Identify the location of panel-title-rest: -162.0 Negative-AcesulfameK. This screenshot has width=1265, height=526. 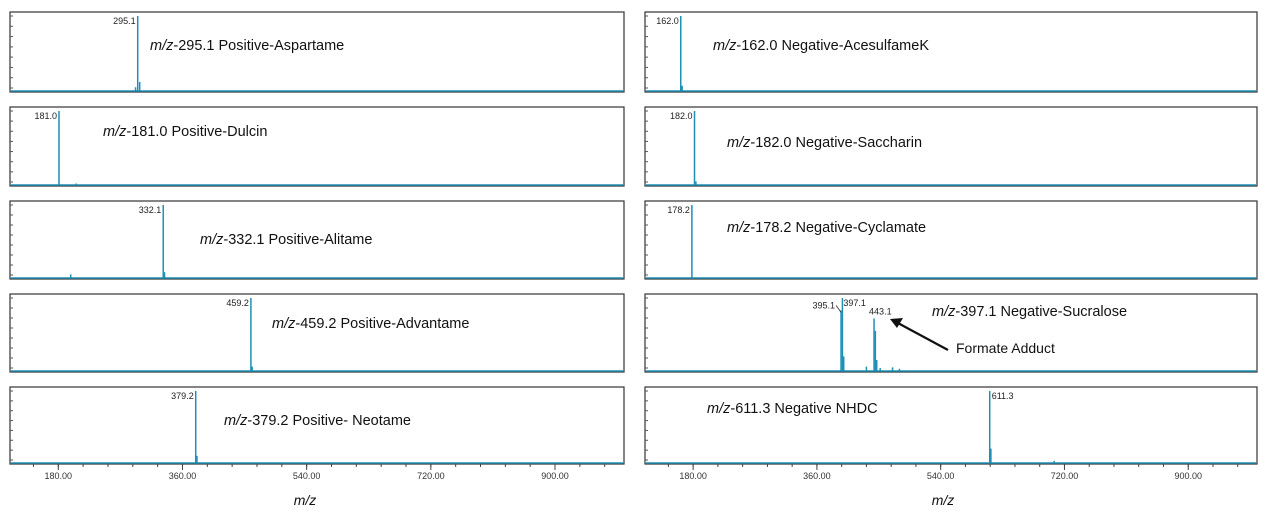
(832, 46).